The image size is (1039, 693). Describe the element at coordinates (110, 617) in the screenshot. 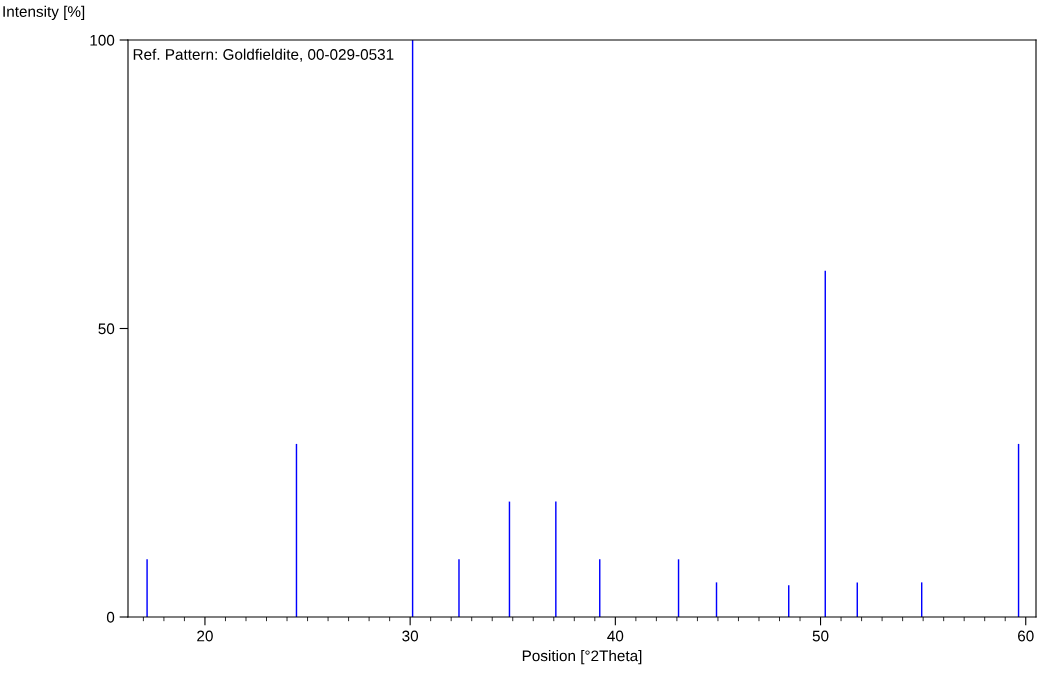

I see `y-tick-label: 0` at that location.